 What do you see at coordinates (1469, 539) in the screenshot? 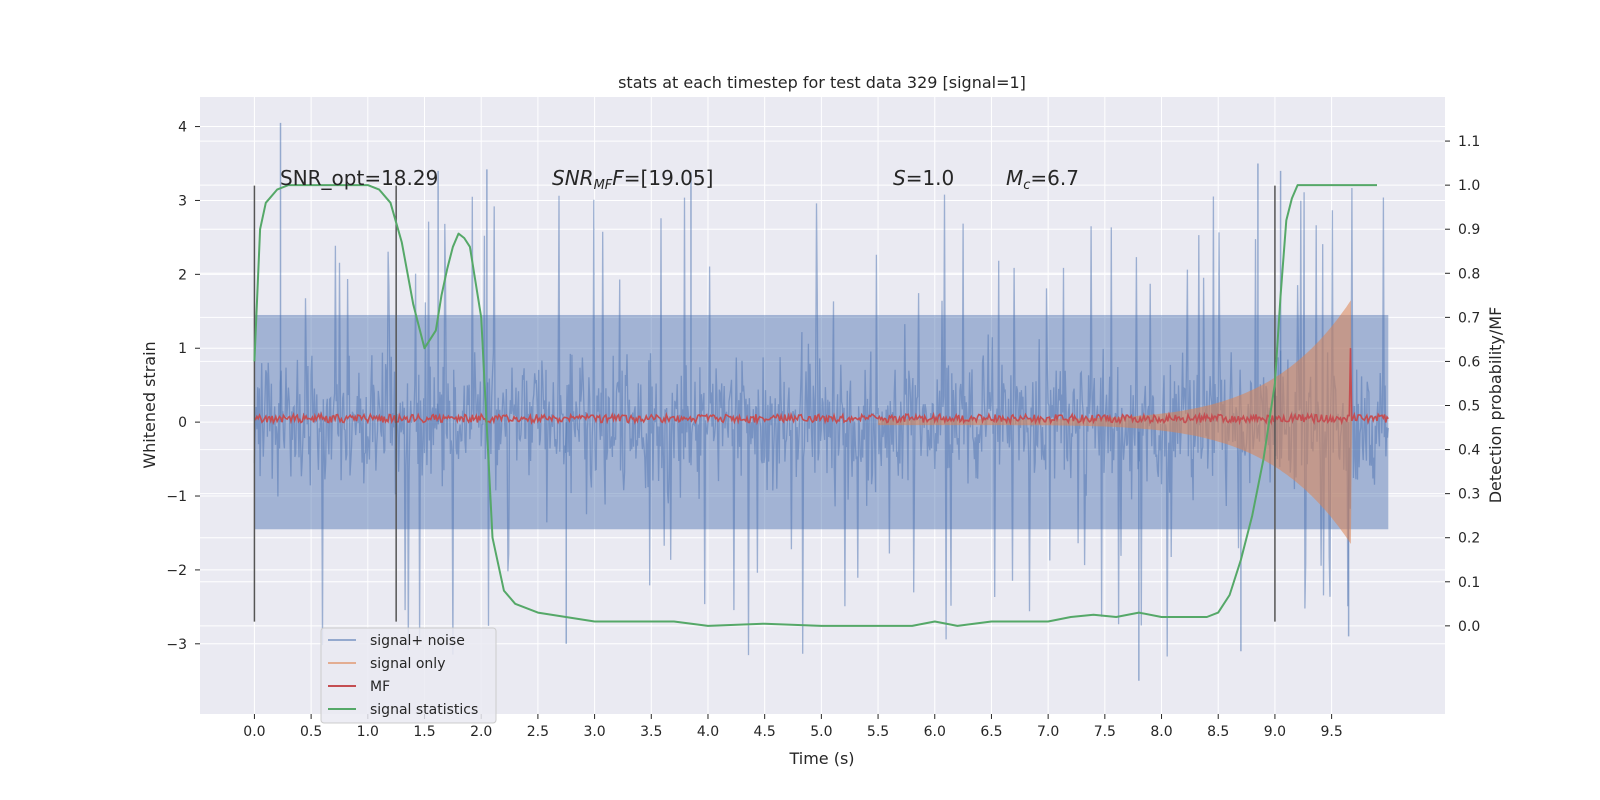
I see `y2-tick-label: 0.2` at bounding box center [1469, 539].